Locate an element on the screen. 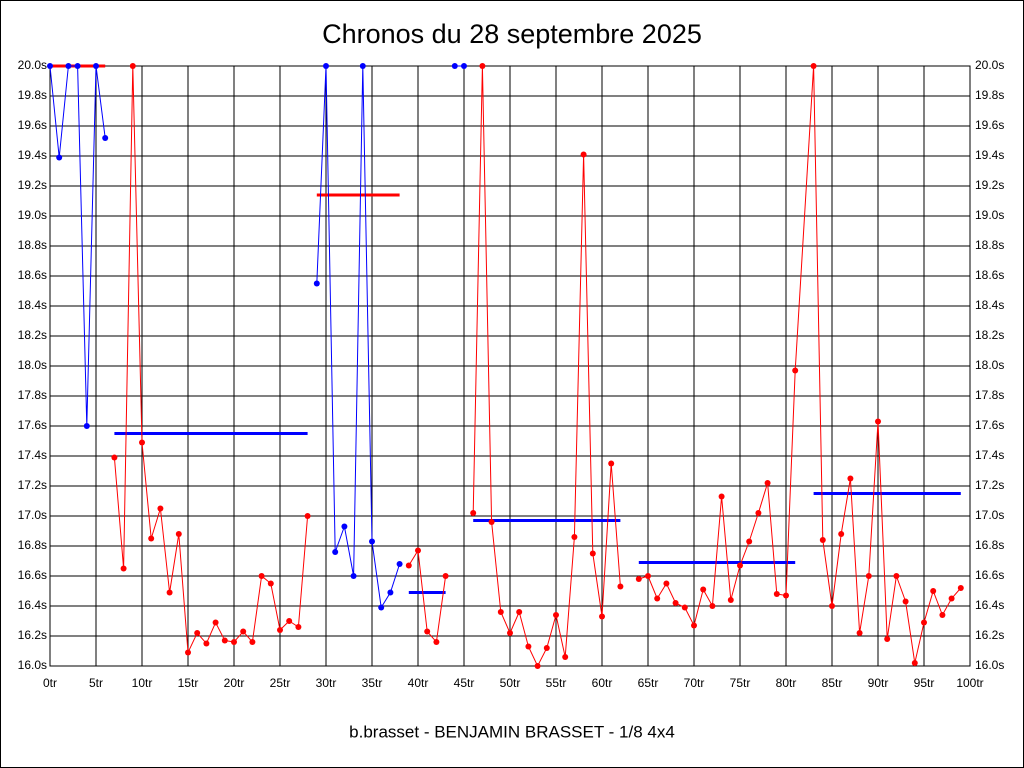 This screenshot has height=768, width=1024. y-tick-label: 17.8s is located at coordinates (32, 395).